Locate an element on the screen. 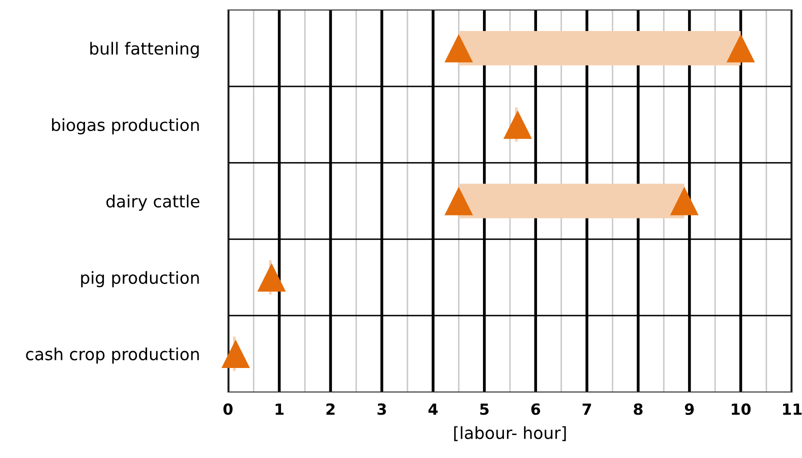 The height and width of the screenshot is (458, 802). x-tick-label: 2 is located at coordinates (330, 409).